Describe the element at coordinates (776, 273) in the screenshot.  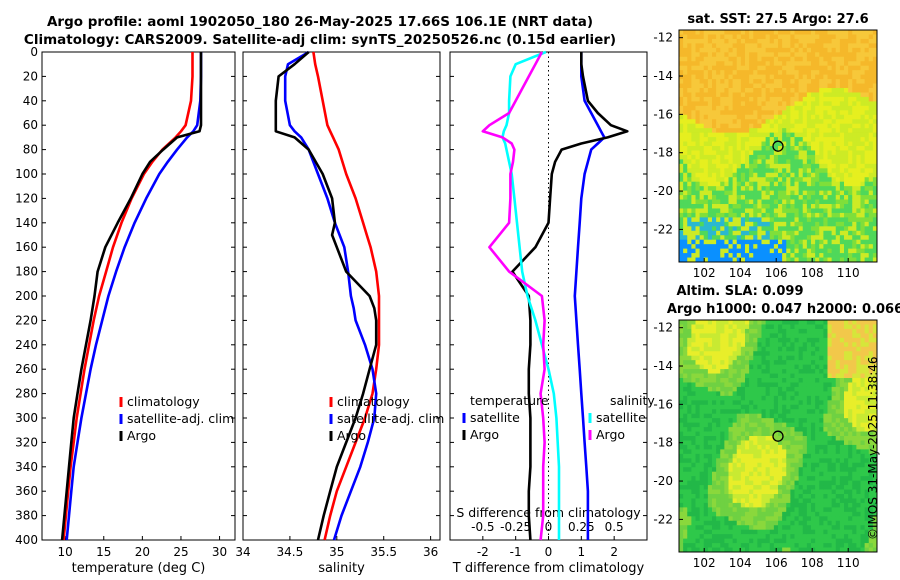
I see `sst-lon-label: 106` at that location.